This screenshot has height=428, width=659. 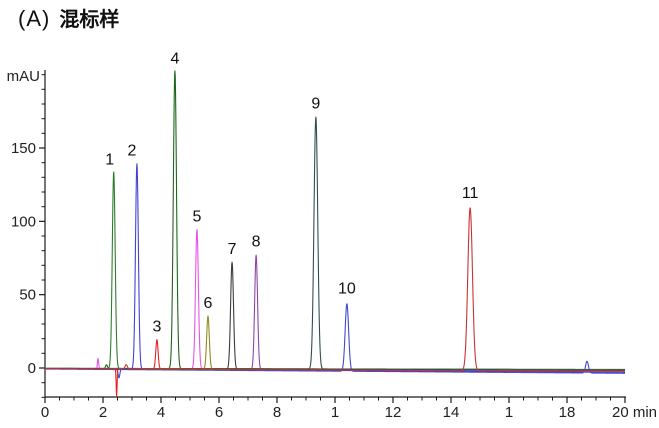 What do you see at coordinates (470, 193) in the screenshot?
I see `peak-label-11: 11` at bounding box center [470, 193].